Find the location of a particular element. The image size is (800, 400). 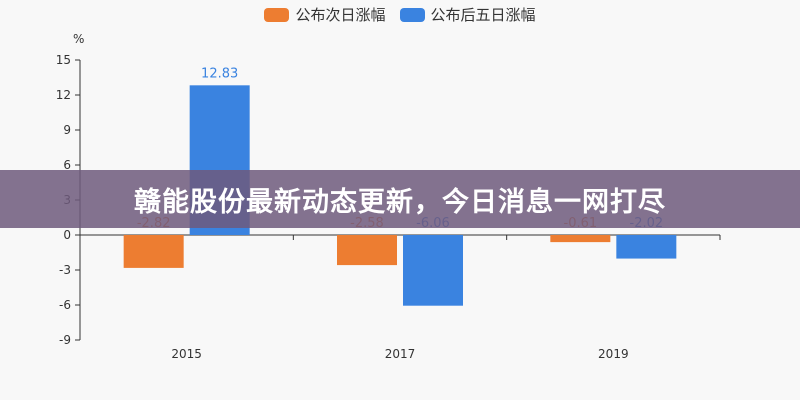

y-tick-label: -3 is located at coordinates (65, 270).